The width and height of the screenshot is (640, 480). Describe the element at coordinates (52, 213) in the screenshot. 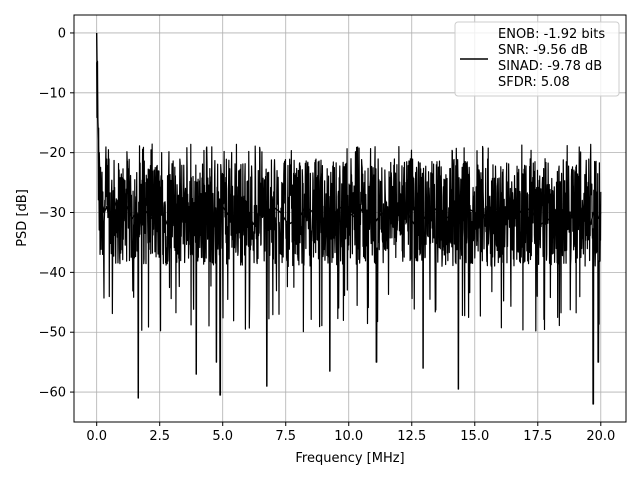

I see `y-tick-label: −30` at that location.